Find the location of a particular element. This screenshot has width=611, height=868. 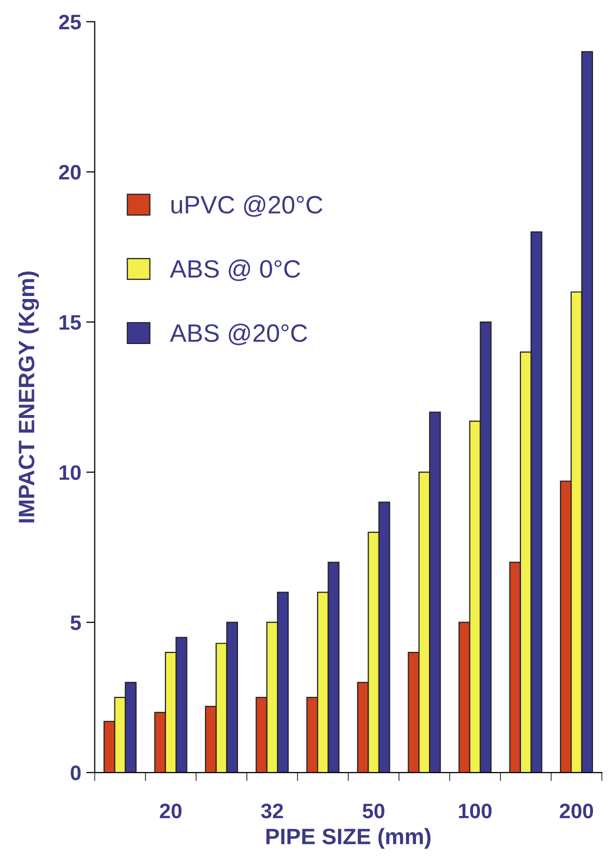

legend-label: ABS @20°C is located at coordinates (239, 335).